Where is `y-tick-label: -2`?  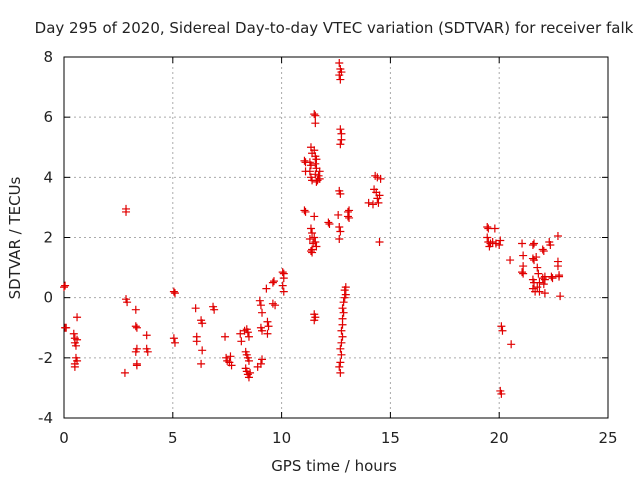 y-tick-label: -2 is located at coordinates (45, 358).